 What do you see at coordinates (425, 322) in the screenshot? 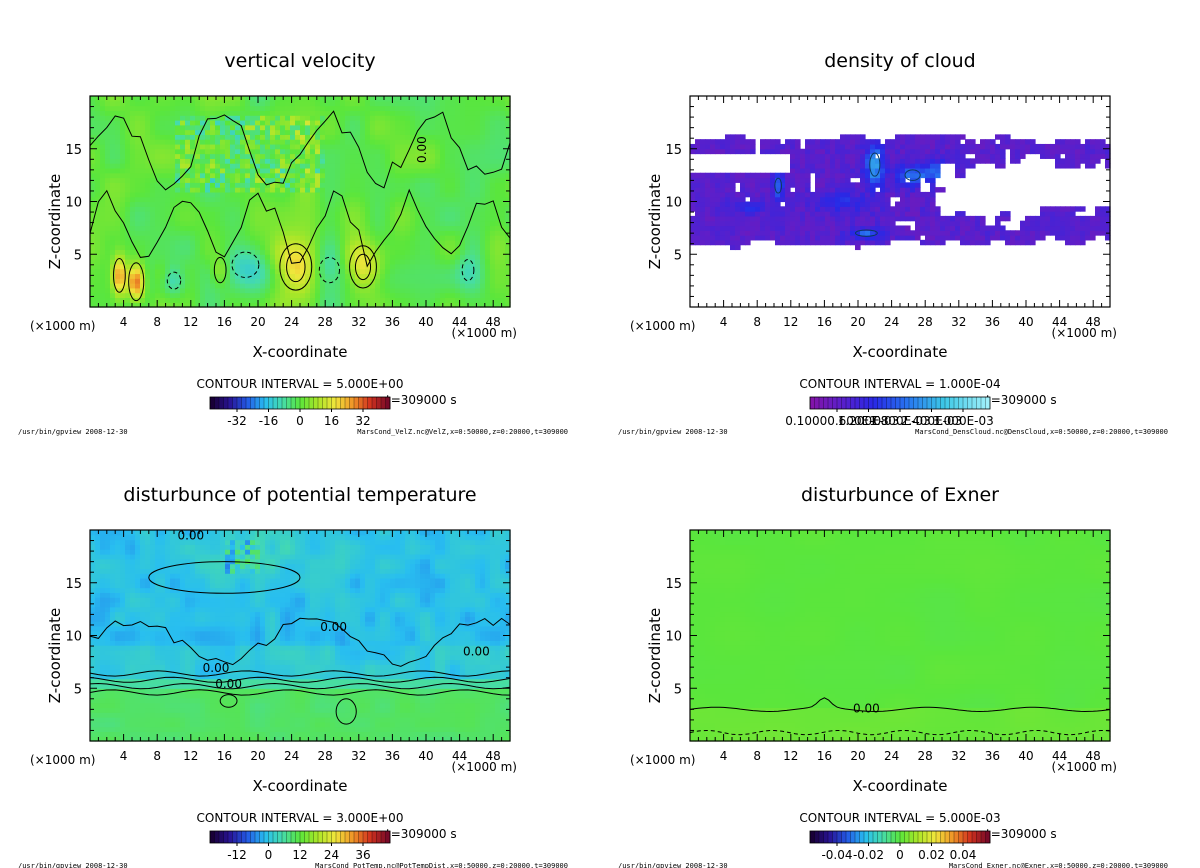
I see `x-tick-label: 40` at bounding box center [425, 322].